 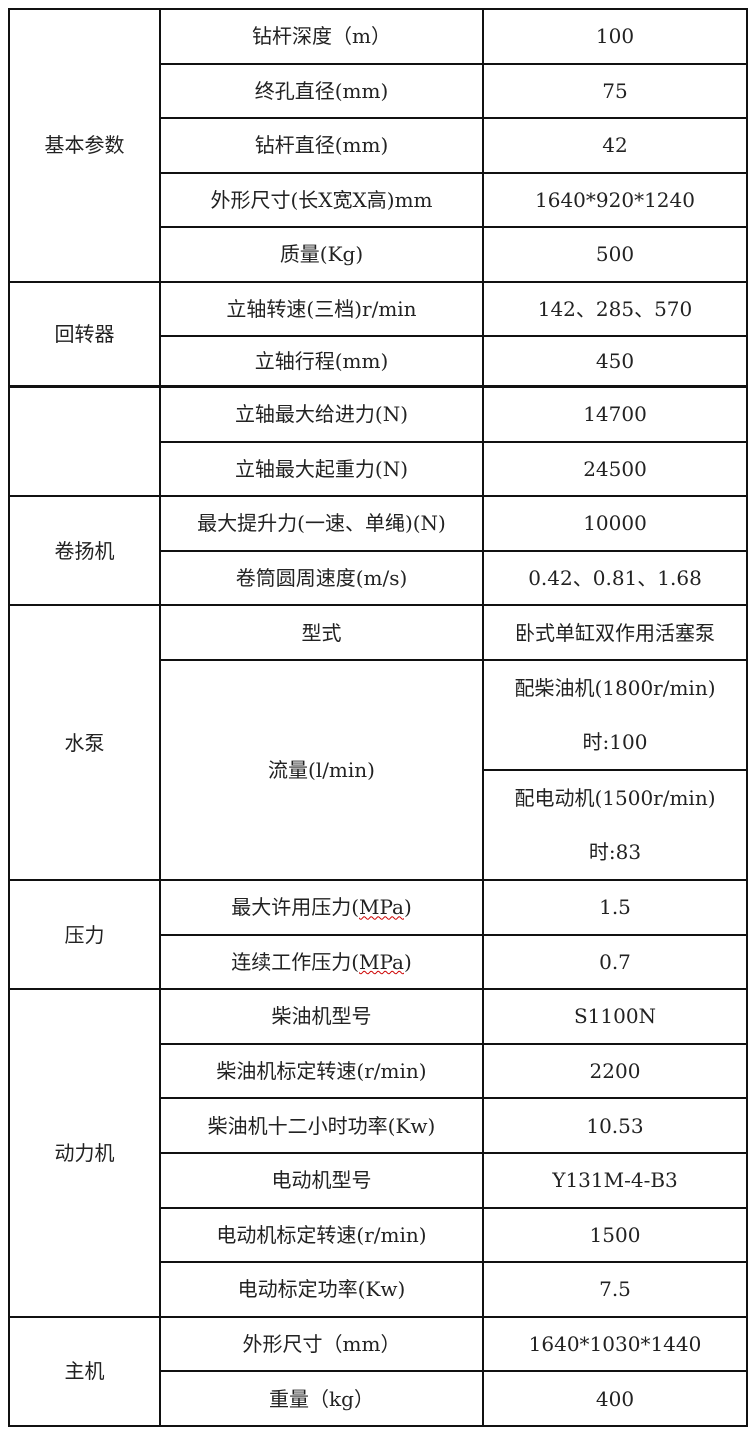 I want to click on value-line: 配电动机(1500r/min), so click(x=615, y=797).